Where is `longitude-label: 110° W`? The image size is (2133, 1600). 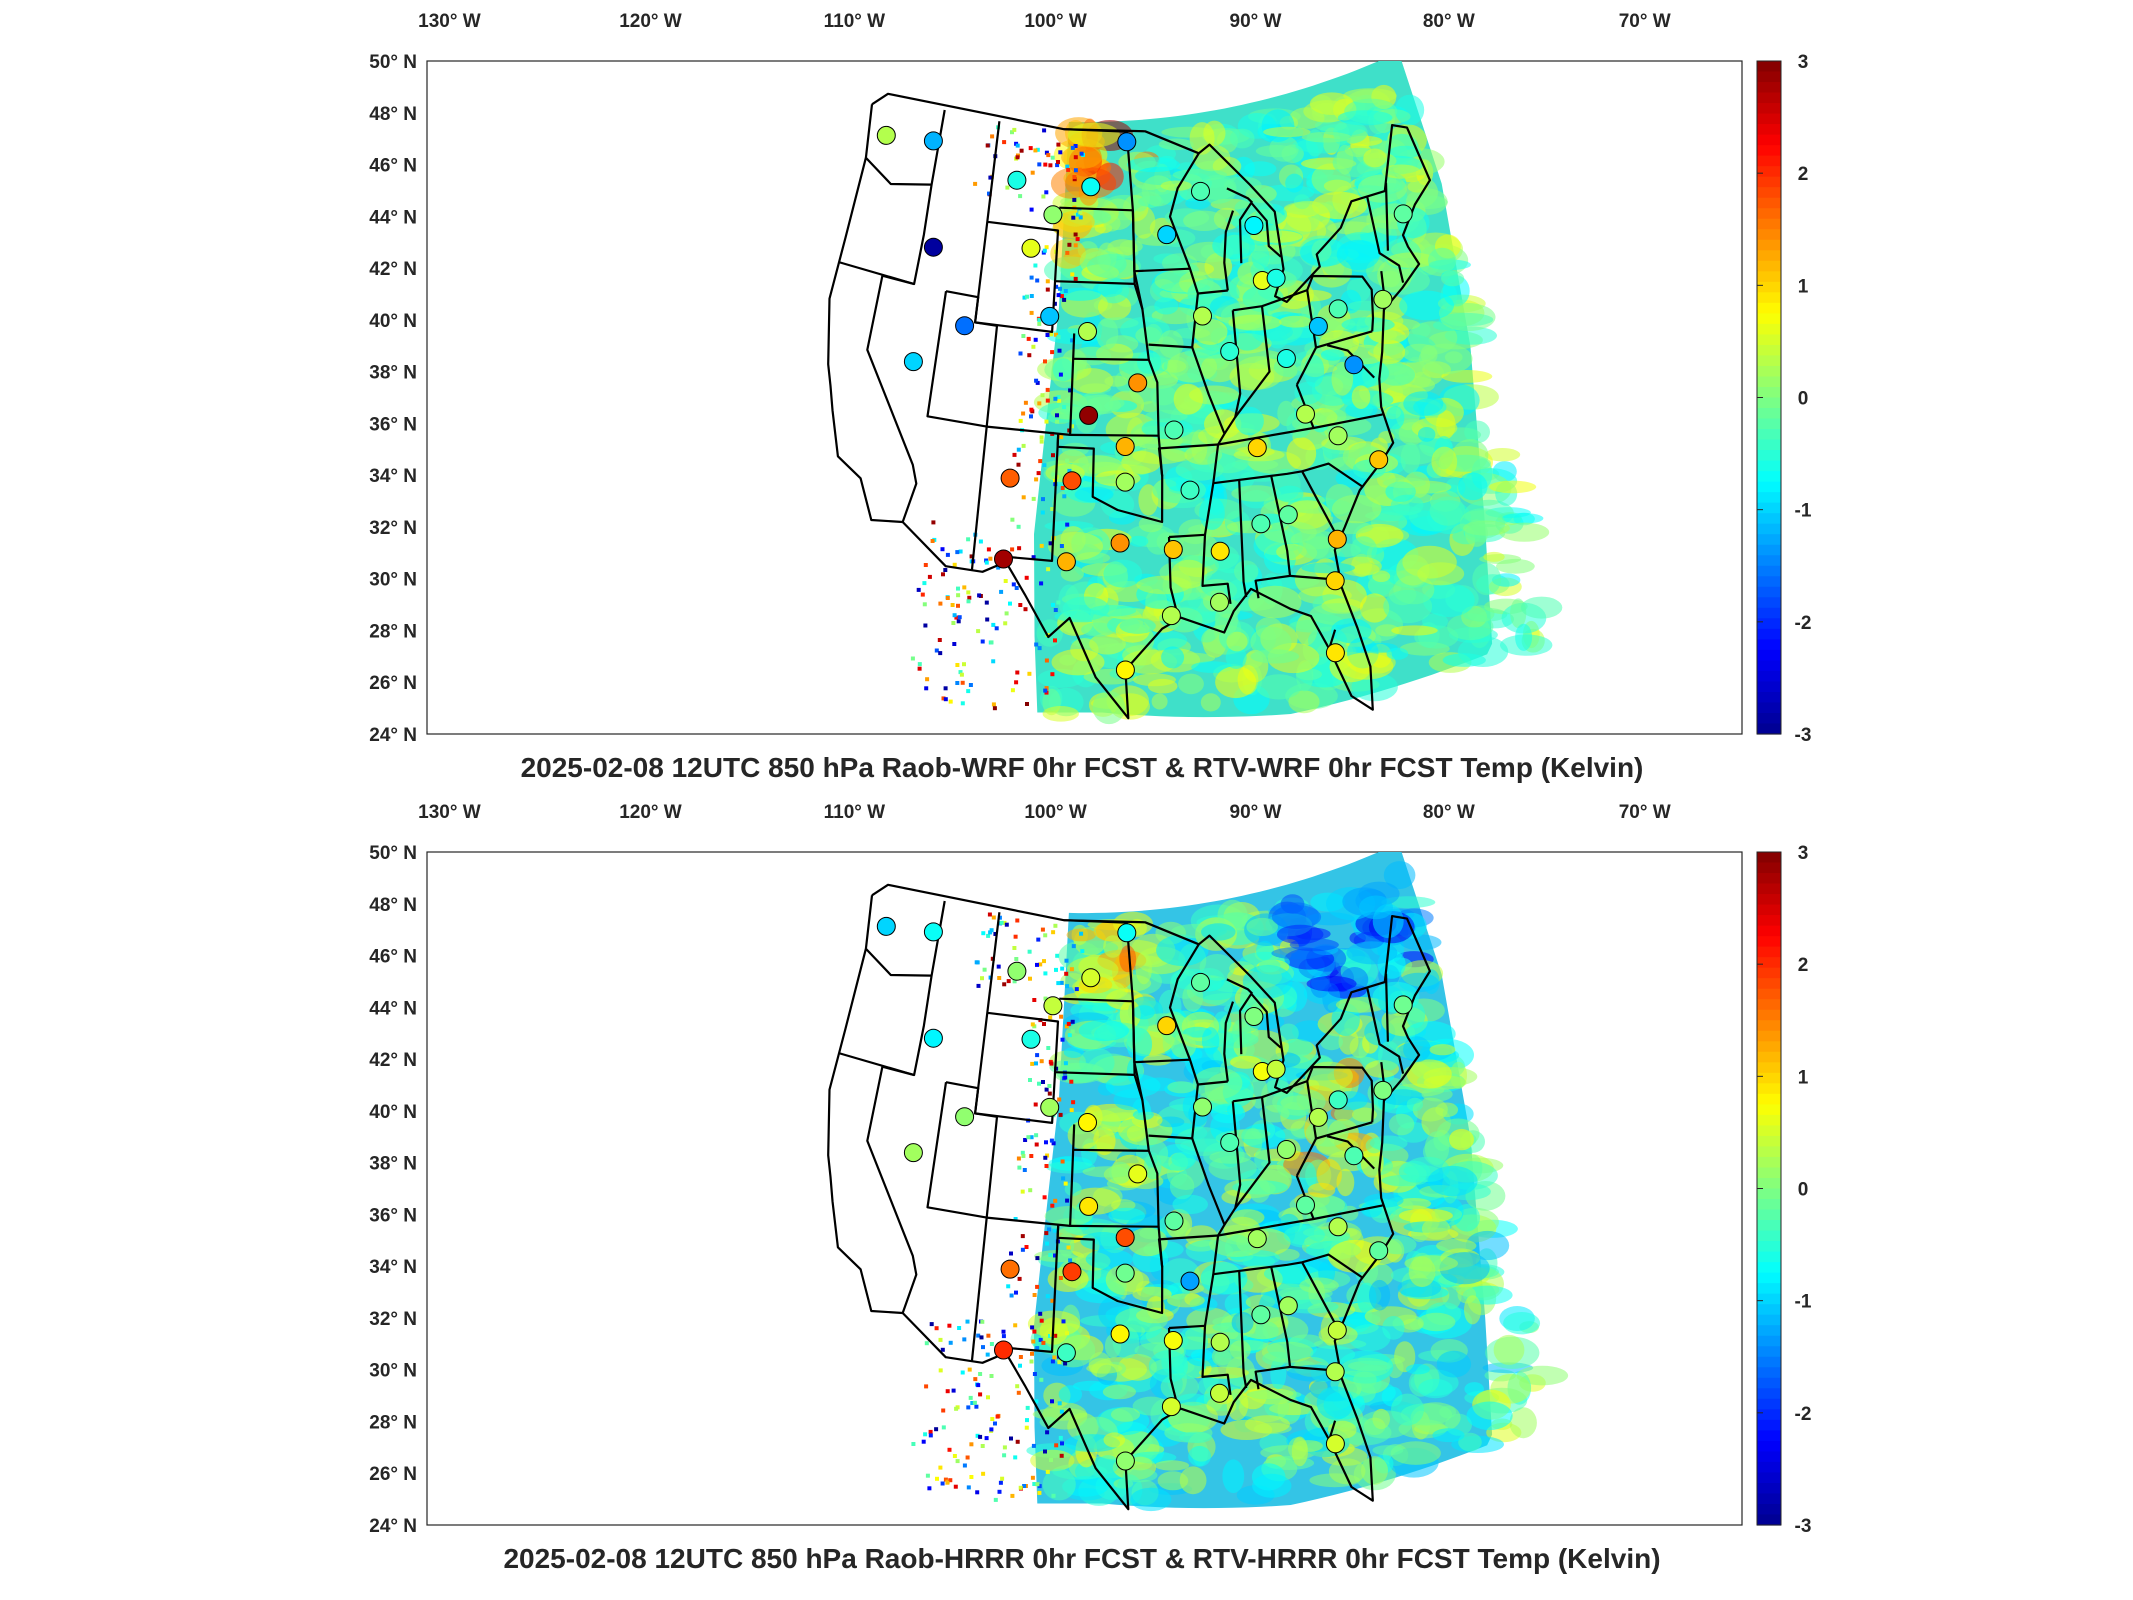
longitude-label: 110° W is located at coordinates (855, 21).